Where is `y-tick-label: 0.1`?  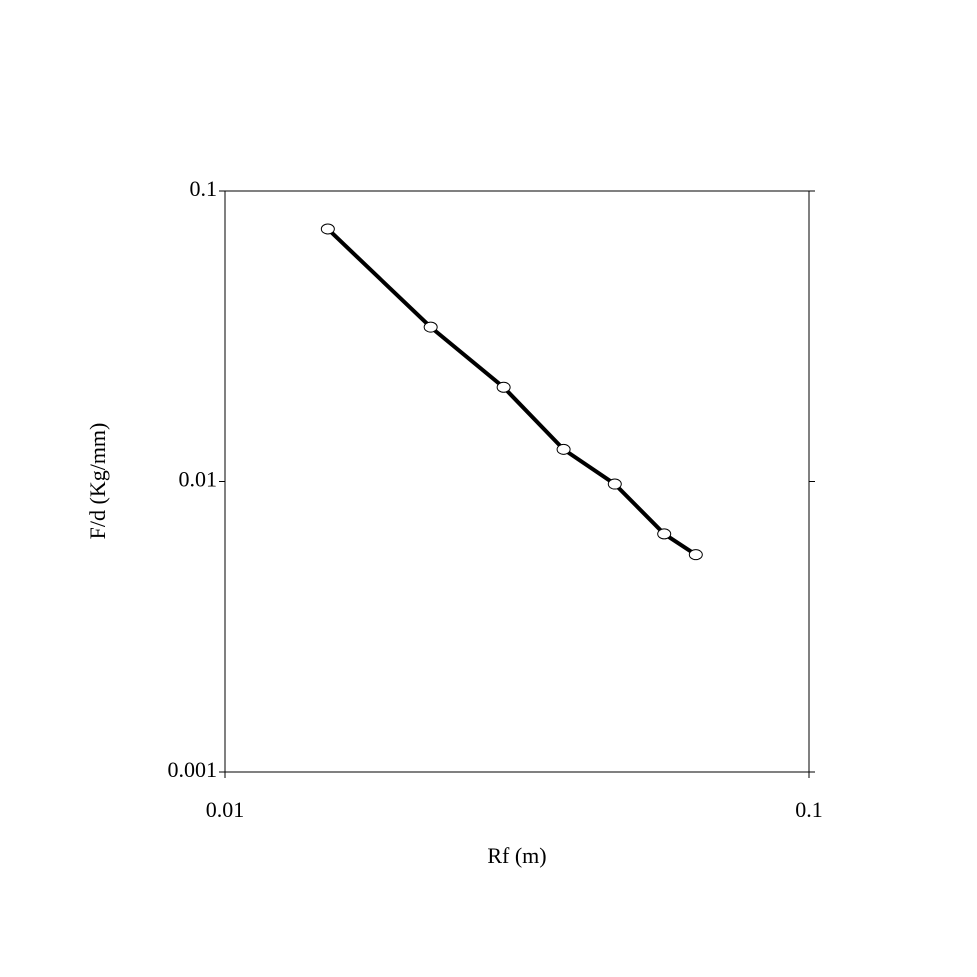
y-tick-label: 0.1 is located at coordinates (204, 188).